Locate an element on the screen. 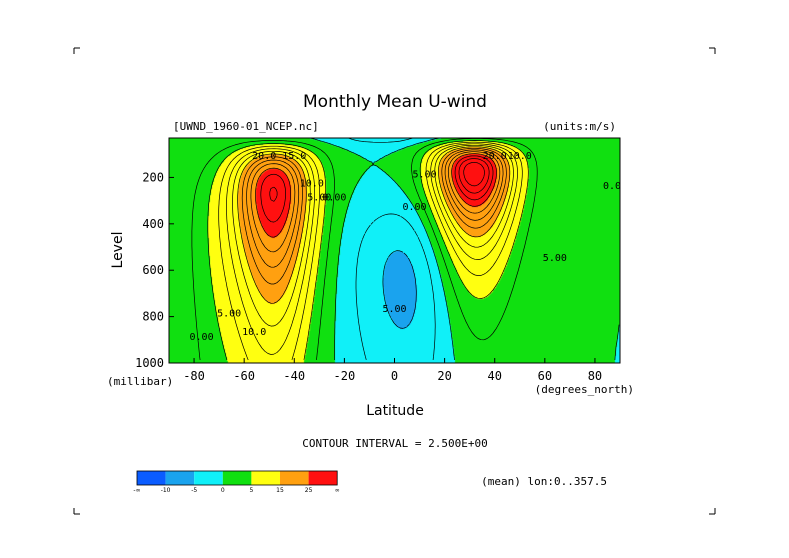  colorbar-label: ∞ is located at coordinates (337, 490).